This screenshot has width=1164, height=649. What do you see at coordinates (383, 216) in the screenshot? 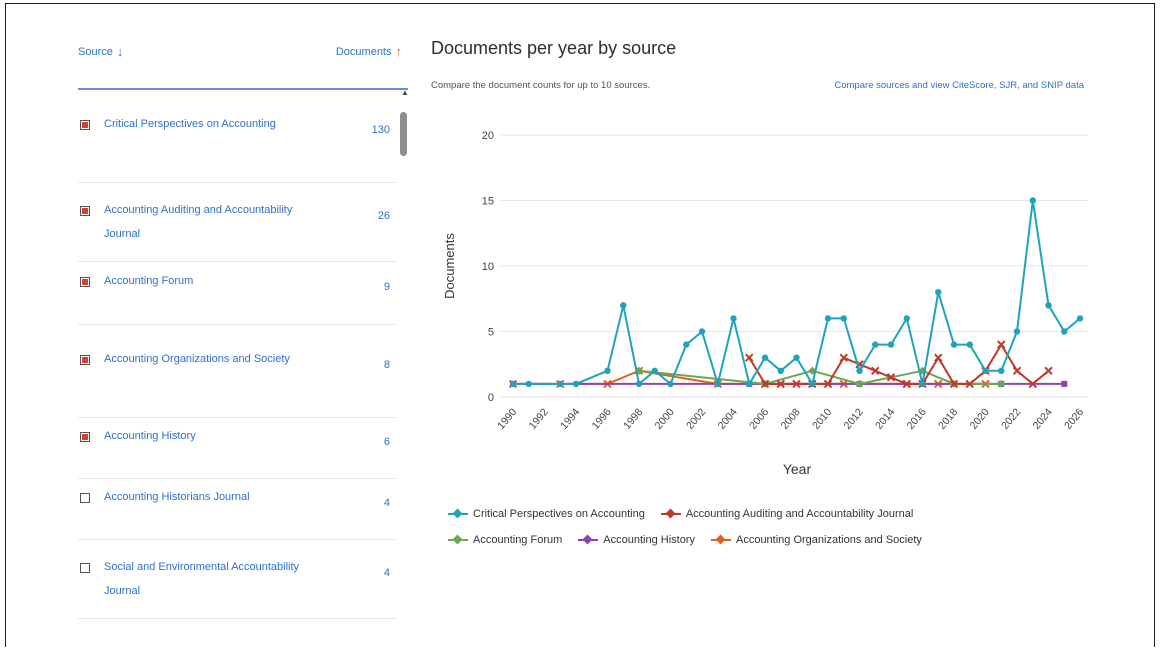
I see `source-count: 26` at bounding box center [383, 216].